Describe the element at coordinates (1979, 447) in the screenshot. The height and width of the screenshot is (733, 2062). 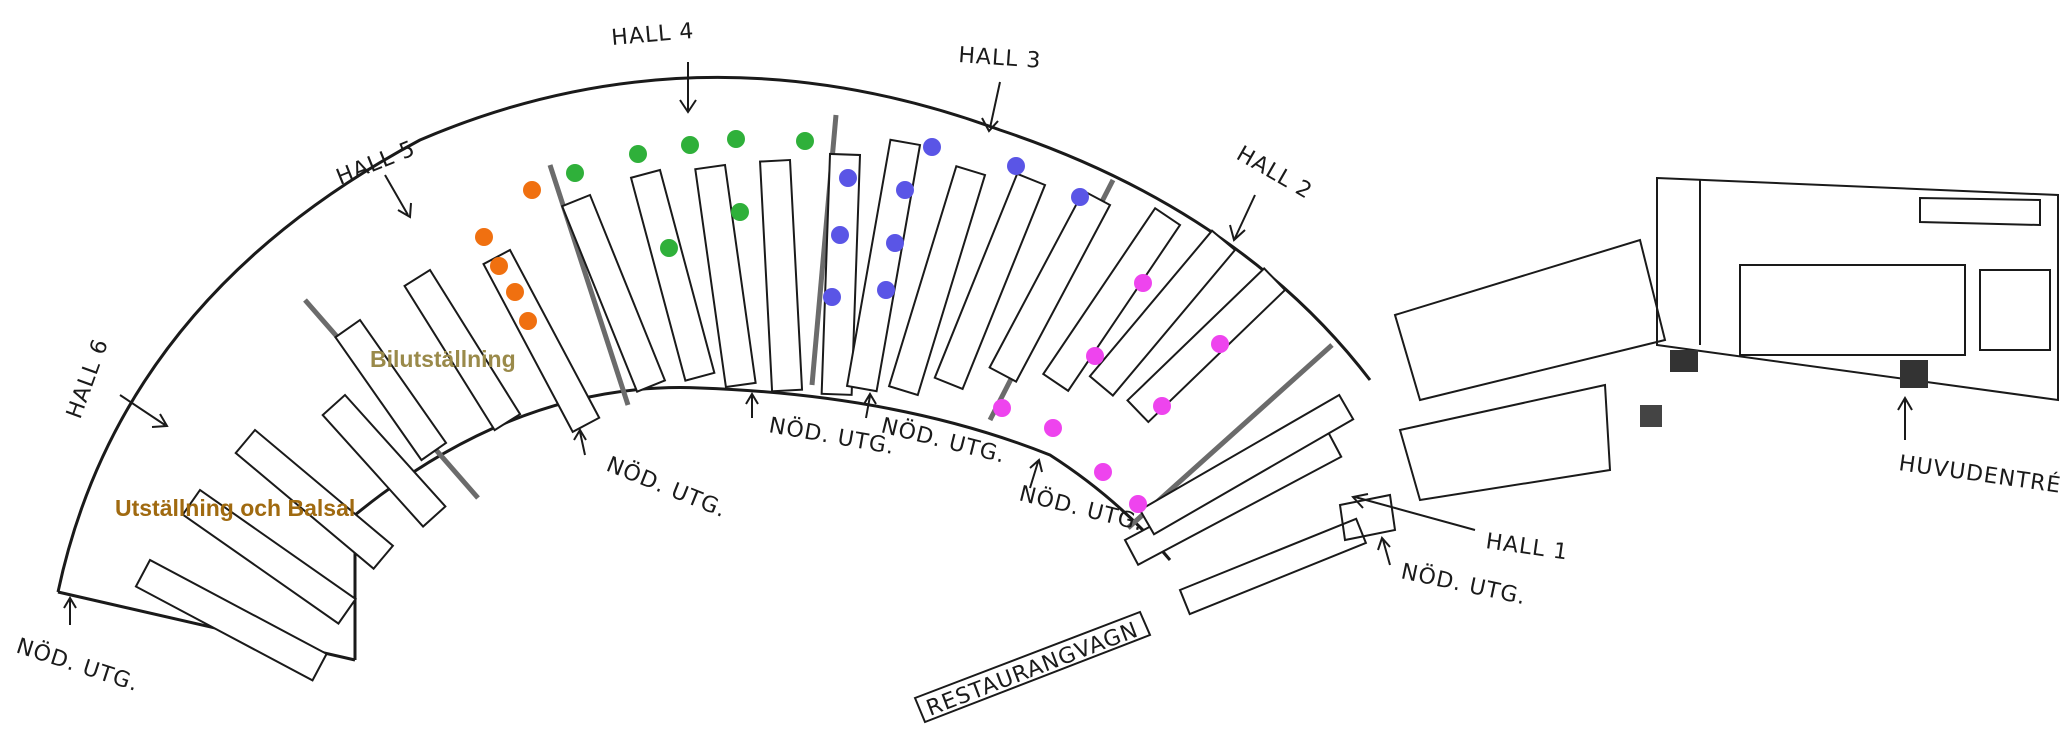
I see `main-entrance: HUVUDENTRÉ` at that location.